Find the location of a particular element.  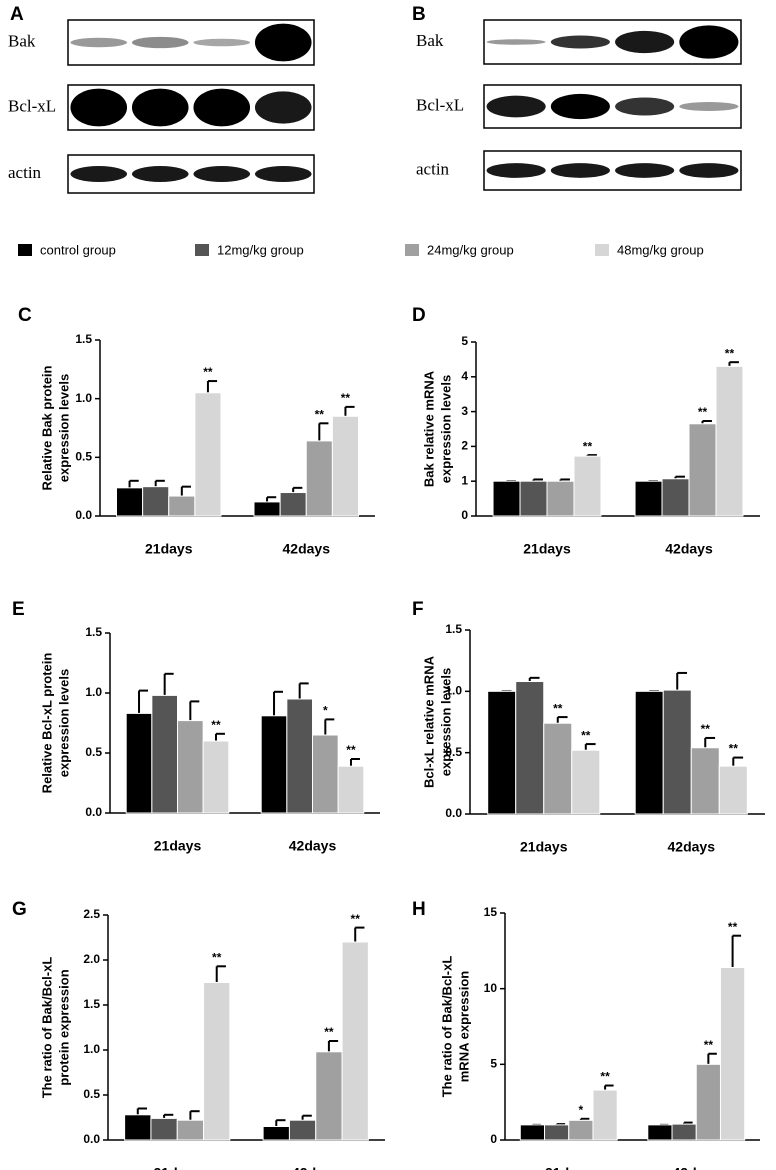

panel-letter: F is located at coordinates (418, 609).